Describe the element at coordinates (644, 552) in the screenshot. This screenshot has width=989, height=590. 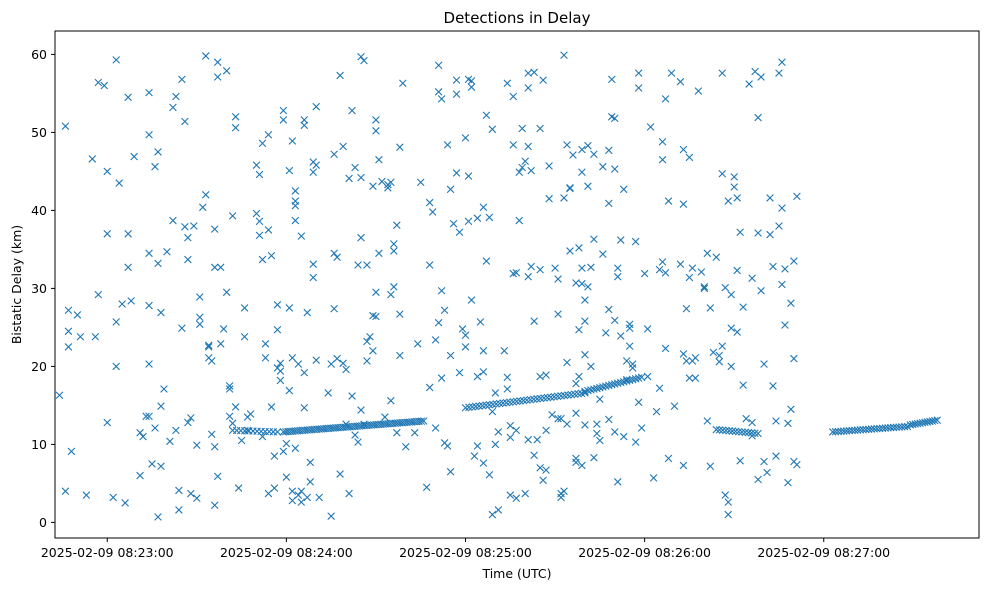
I see `x-tick-label: 2025-02-09 08:26:00` at that location.